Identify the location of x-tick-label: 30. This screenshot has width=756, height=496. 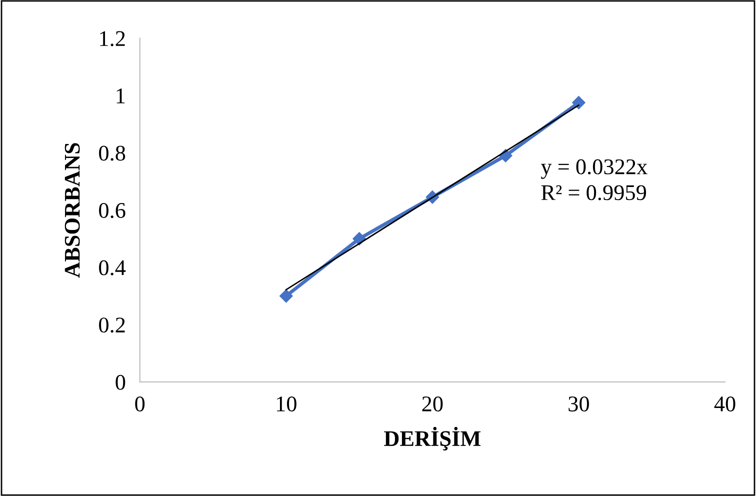
(578, 404).